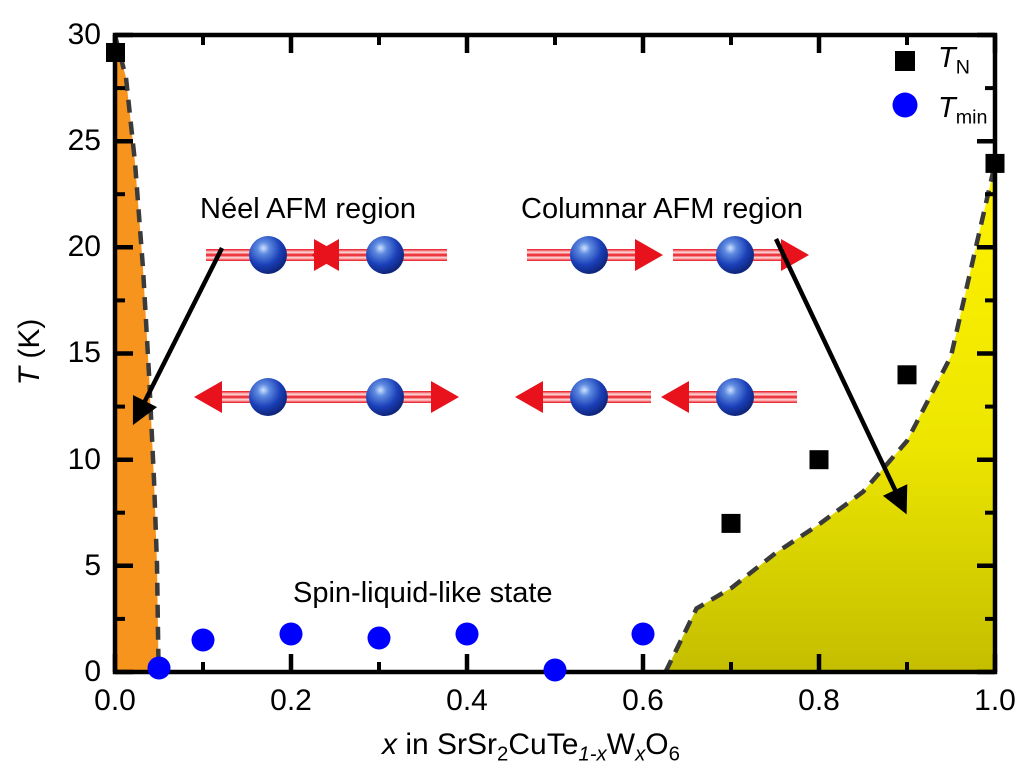 This screenshot has width=1024, height=777. Describe the element at coordinates (503, 754) in the screenshot. I see `formula-sr-sub: 2` at that location.